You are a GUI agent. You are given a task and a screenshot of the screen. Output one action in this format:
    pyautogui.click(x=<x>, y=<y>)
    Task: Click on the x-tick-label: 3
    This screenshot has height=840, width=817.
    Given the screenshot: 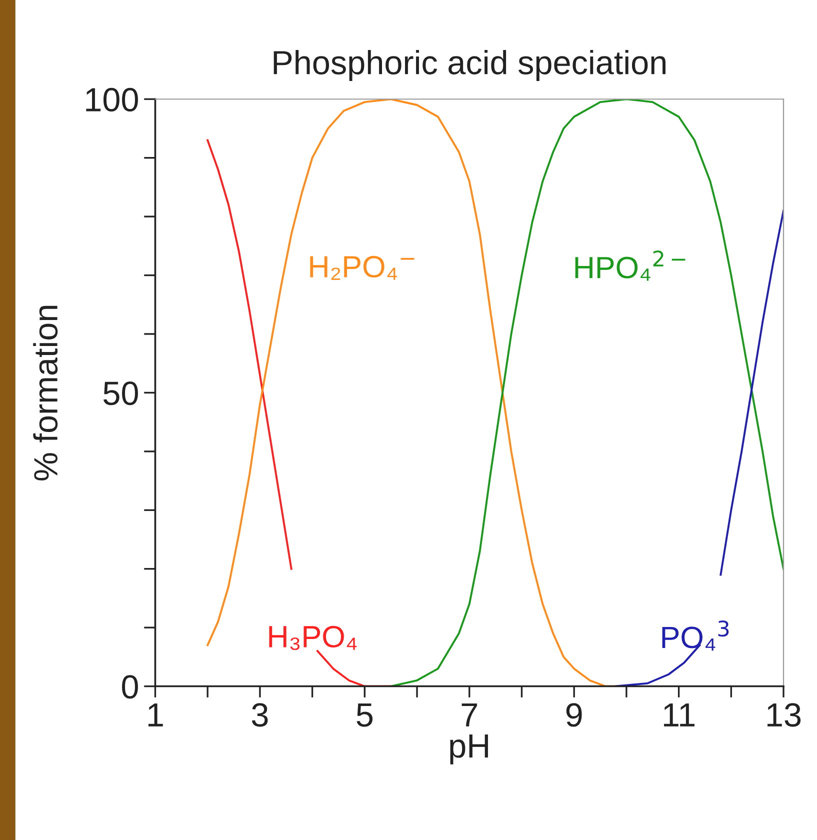 What is the action you would take?
    pyautogui.click(x=260, y=715)
    